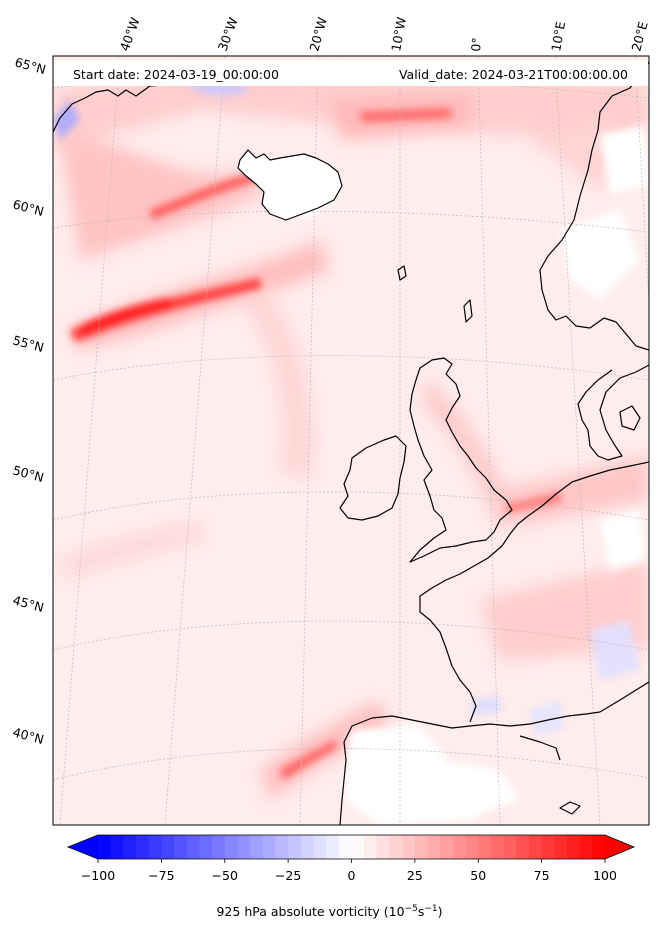  Describe the element at coordinates (161, 875) in the screenshot. I see `colorbar-tick-label: −75` at that location.